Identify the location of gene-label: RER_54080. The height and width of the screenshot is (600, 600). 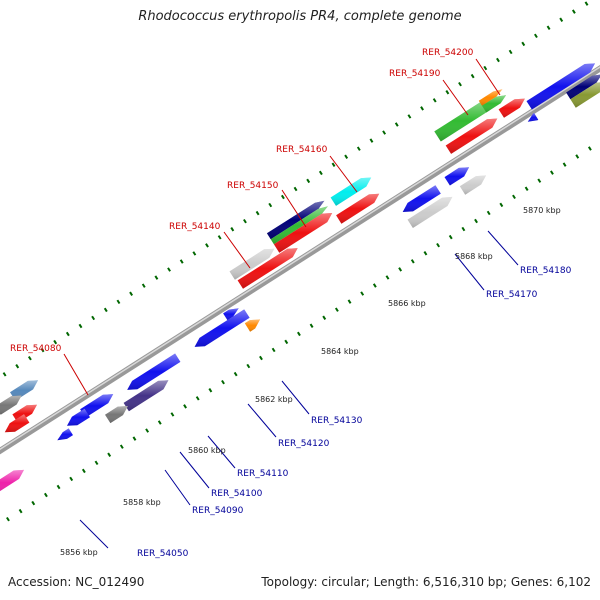
(36, 349).